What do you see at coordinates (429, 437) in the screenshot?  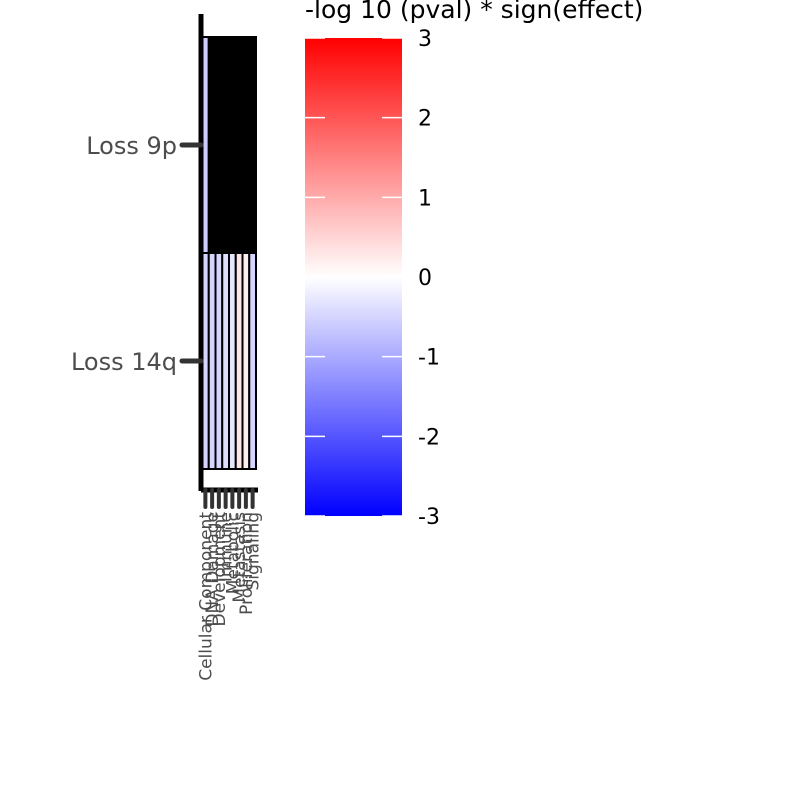 I see `legend-tick-label: -2` at bounding box center [429, 437].